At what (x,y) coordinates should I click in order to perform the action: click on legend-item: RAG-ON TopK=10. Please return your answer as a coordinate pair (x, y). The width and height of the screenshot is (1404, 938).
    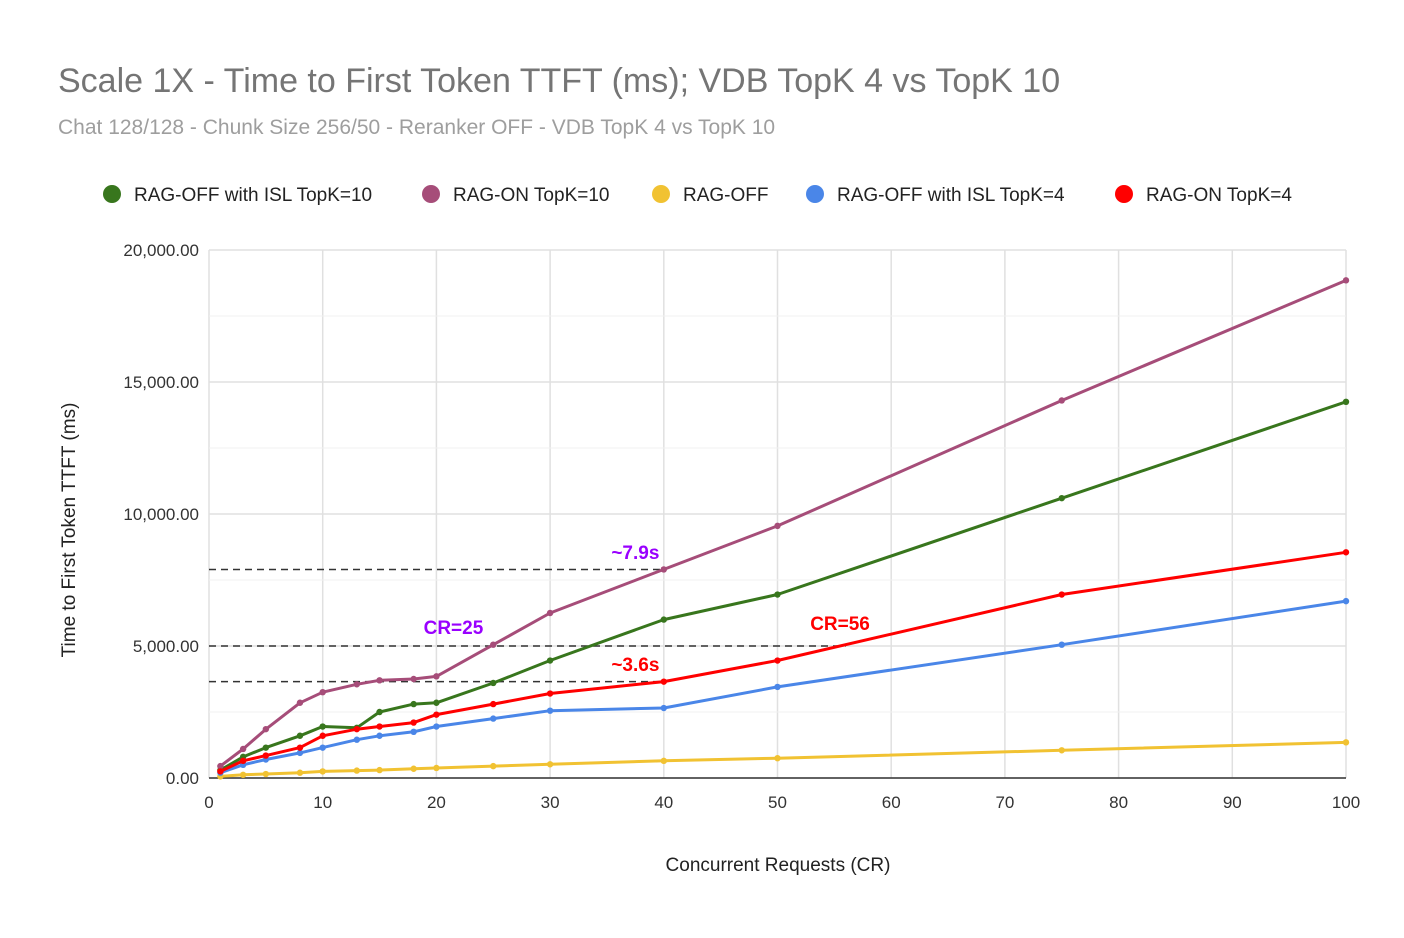
    Looking at the image, I should click on (515, 195).